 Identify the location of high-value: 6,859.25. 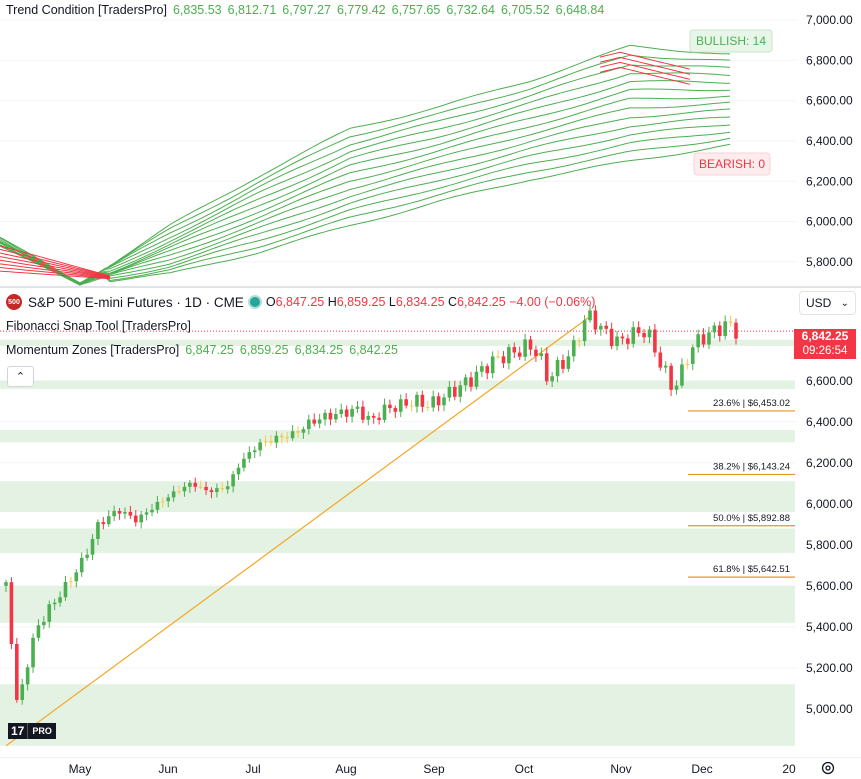
(361, 302).